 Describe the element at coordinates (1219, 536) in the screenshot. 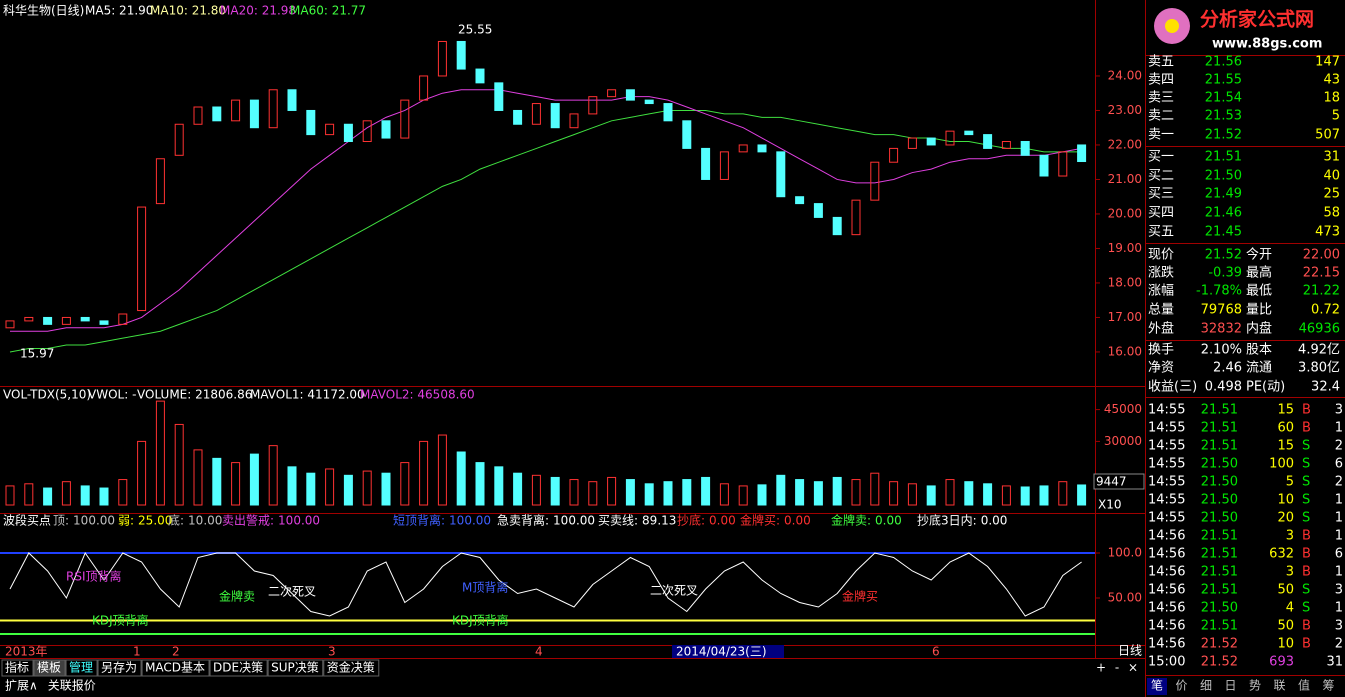

I see `trade-price: 21.51` at that location.